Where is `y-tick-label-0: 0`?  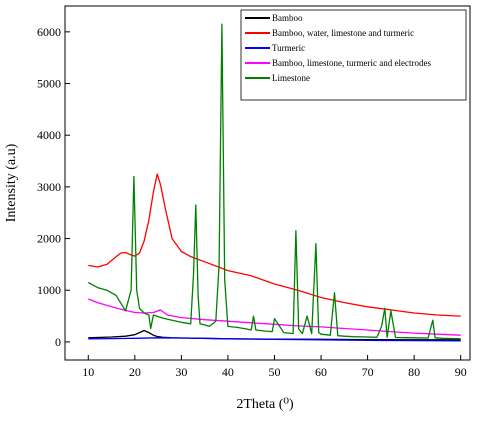
y-tick-label-0: 0 is located at coordinates (58, 342).